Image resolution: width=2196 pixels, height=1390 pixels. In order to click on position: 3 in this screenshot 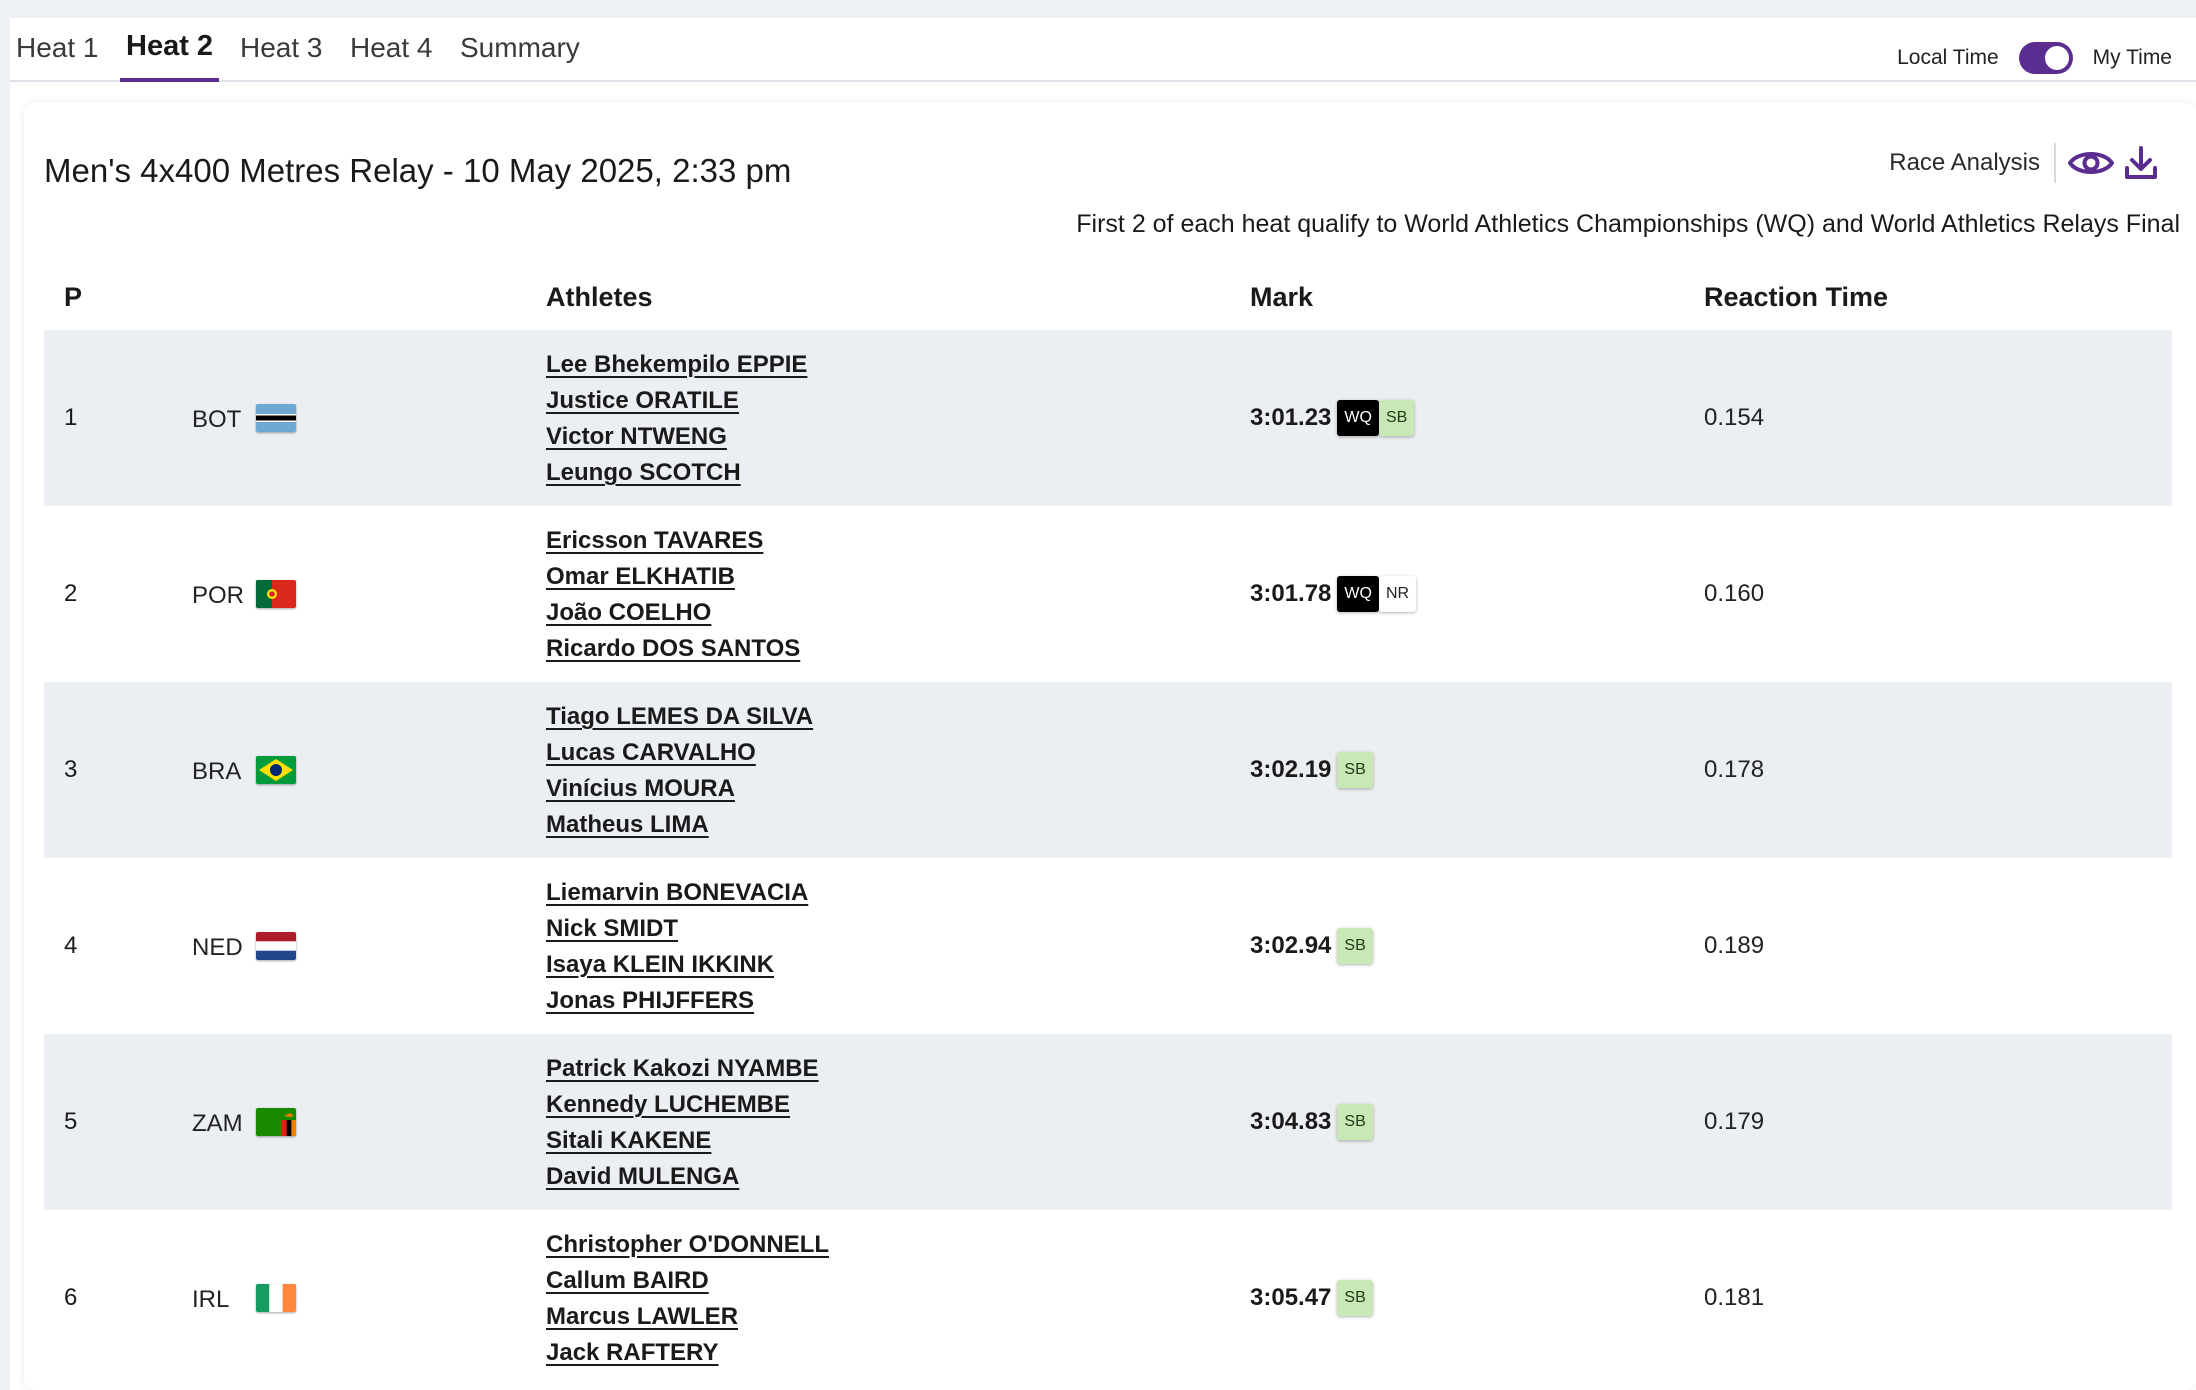, I will do `click(71, 769)`.